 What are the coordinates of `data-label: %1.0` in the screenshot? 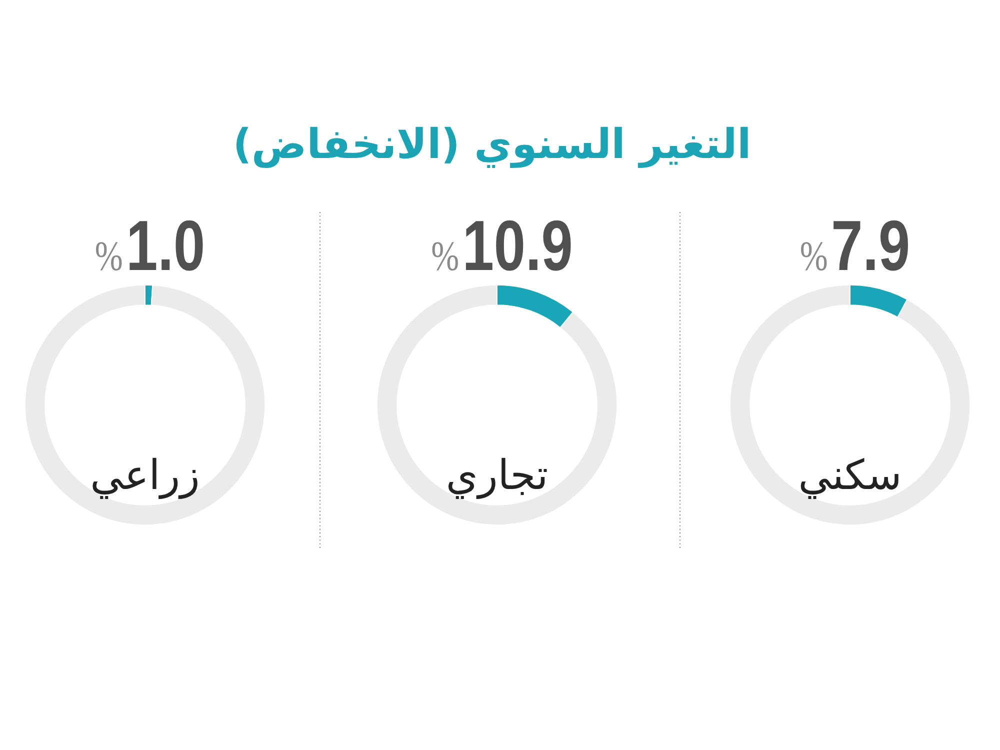 It's located at (150, 246).